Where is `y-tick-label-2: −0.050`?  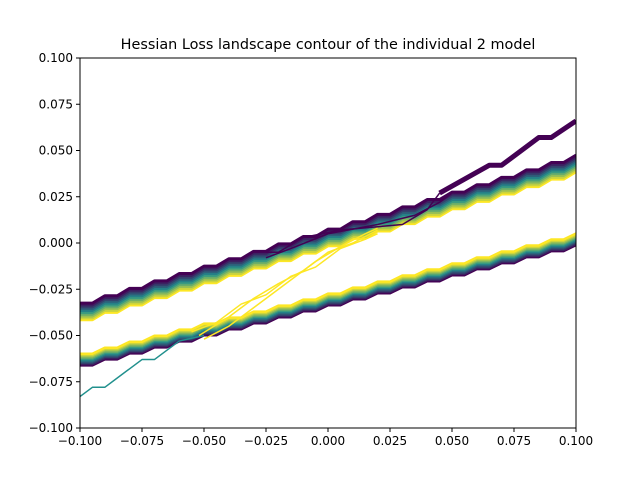 y-tick-label-2: −0.050 is located at coordinates (51, 336).